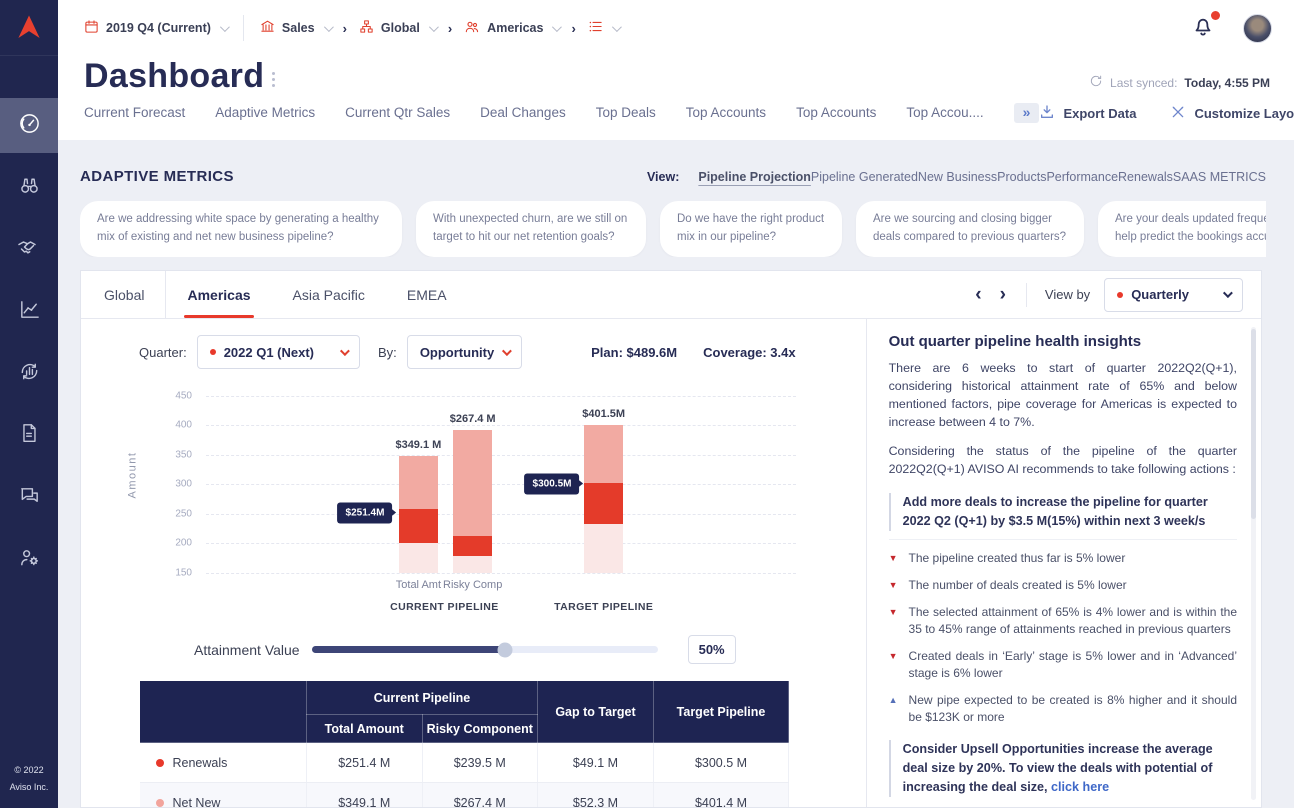 The image size is (1294, 808). What do you see at coordinates (552, 484) in the screenshot?
I see `value-tooltip: $300.5M` at bounding box center [552, 484].